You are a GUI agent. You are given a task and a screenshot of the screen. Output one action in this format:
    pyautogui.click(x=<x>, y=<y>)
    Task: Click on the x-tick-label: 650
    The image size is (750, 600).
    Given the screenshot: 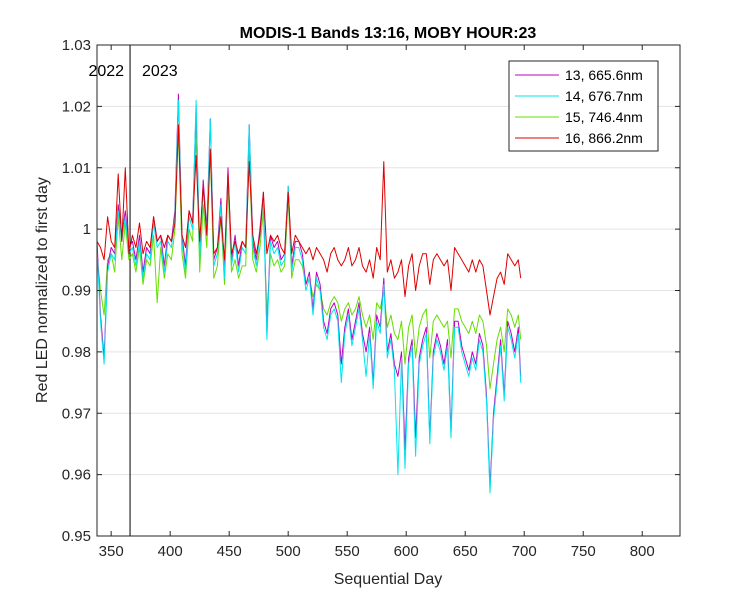 What is the action you would take?
    pyautogui.click(x=465, y=551)
    